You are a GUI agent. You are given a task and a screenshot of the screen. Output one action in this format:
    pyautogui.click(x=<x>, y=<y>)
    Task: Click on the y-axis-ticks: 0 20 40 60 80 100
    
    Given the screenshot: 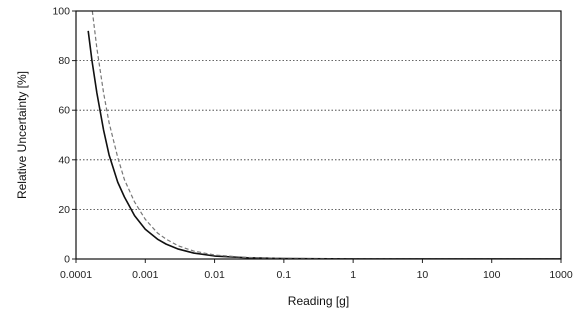 What is the action you would take?
    pyautogui.click(x=64, y=136)
    